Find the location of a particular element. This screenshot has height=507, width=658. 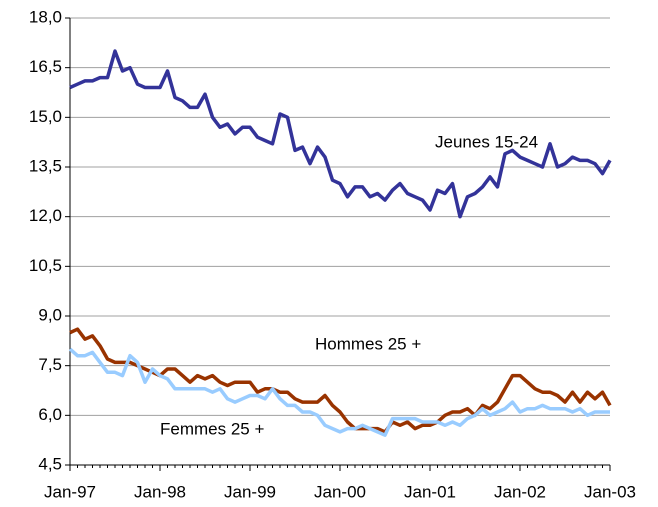

series-label: Jeunes 15-24 is located at coordinates (486, 141).